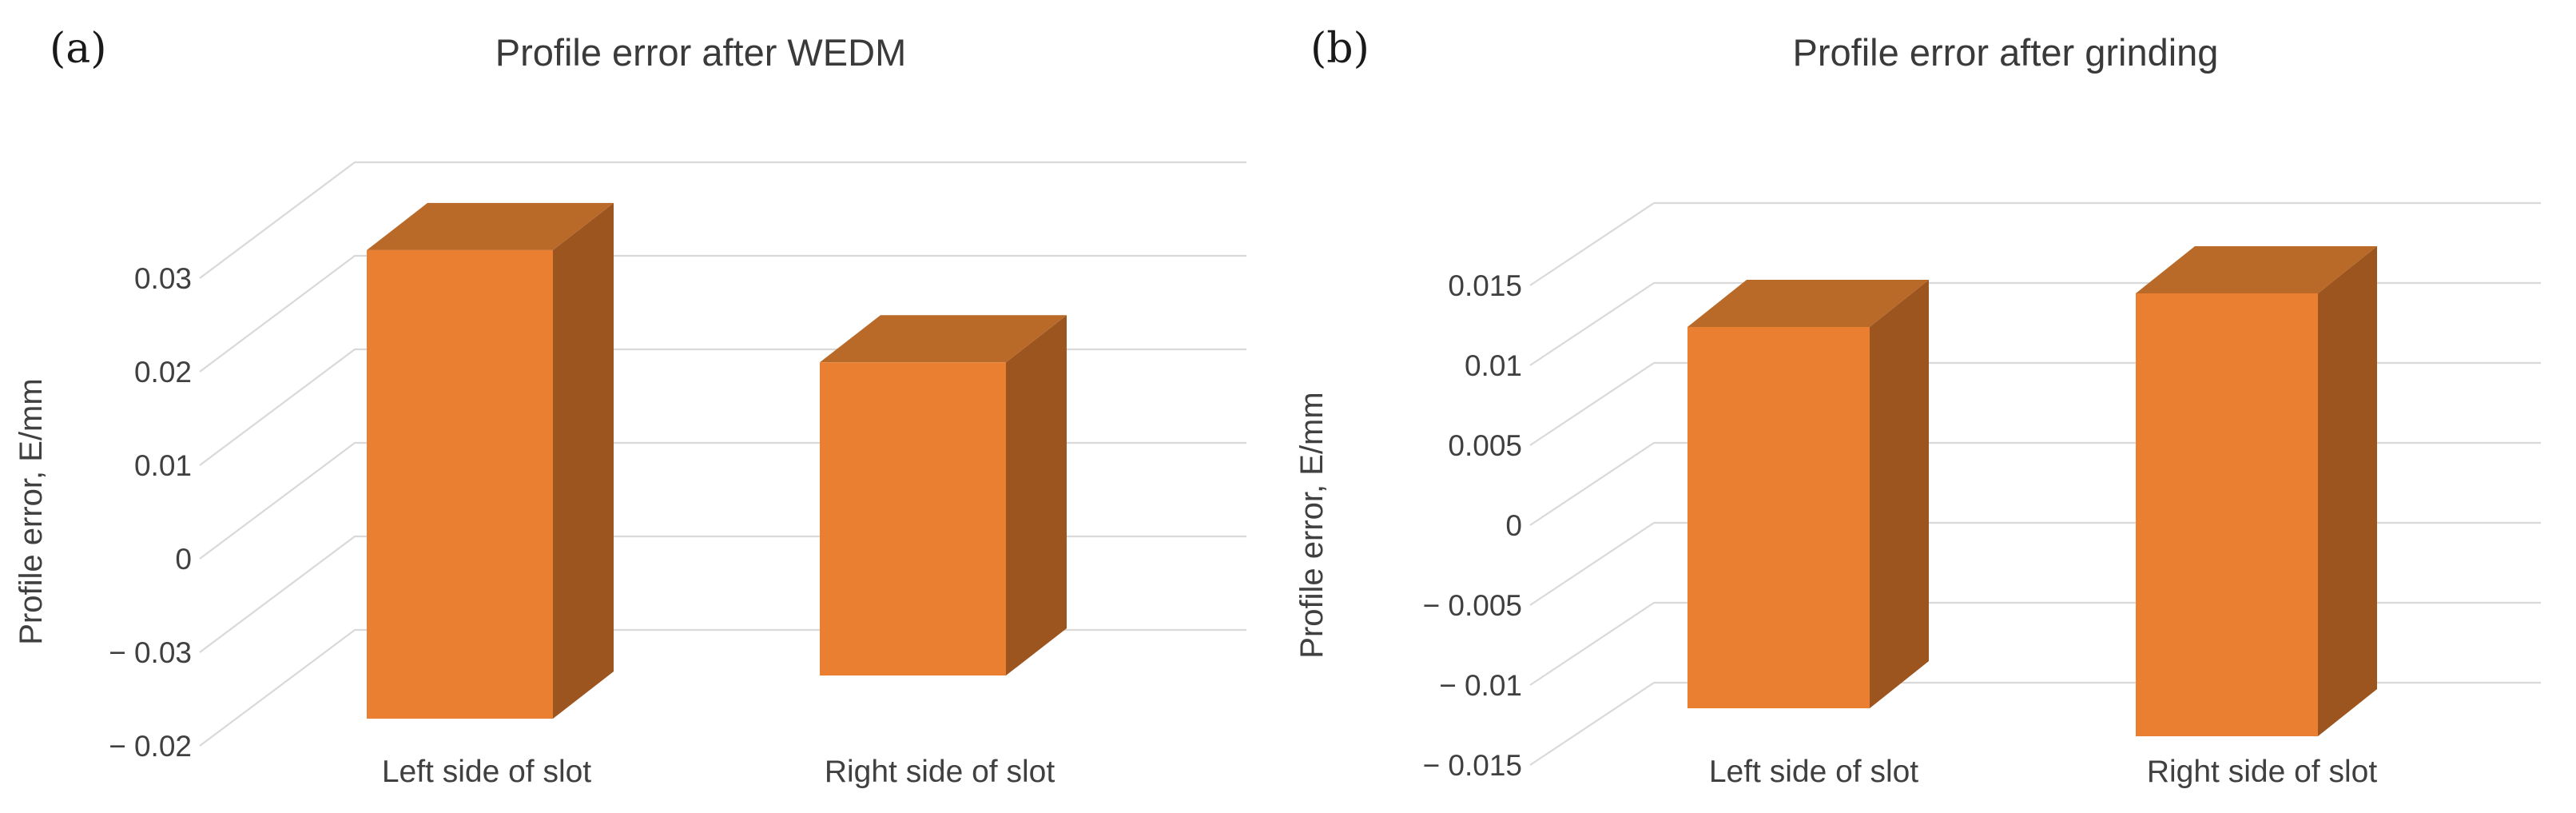  Describe the element at coordinates (150, 652) in the screenshot. I see `y-tick-label: − 0.03` at that location.